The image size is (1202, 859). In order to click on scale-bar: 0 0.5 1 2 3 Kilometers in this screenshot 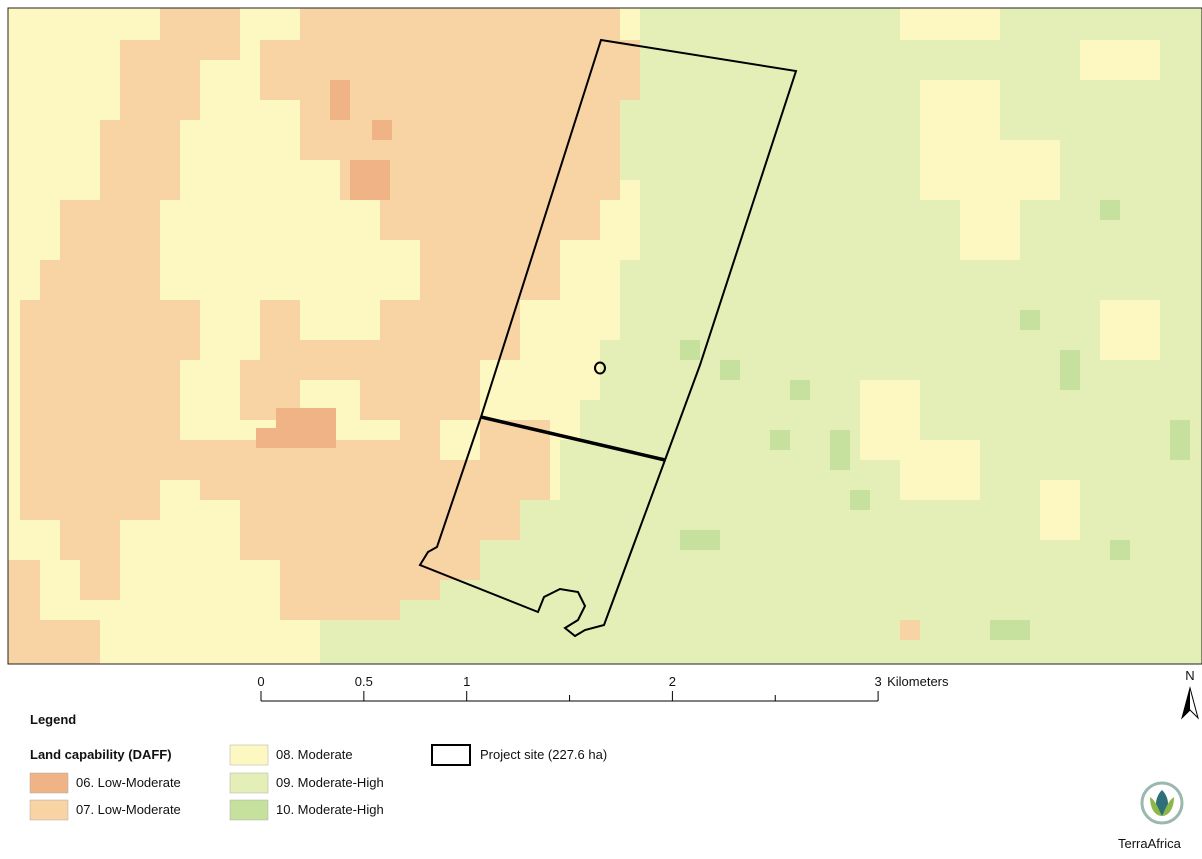, I will do `click(603, 688)`.